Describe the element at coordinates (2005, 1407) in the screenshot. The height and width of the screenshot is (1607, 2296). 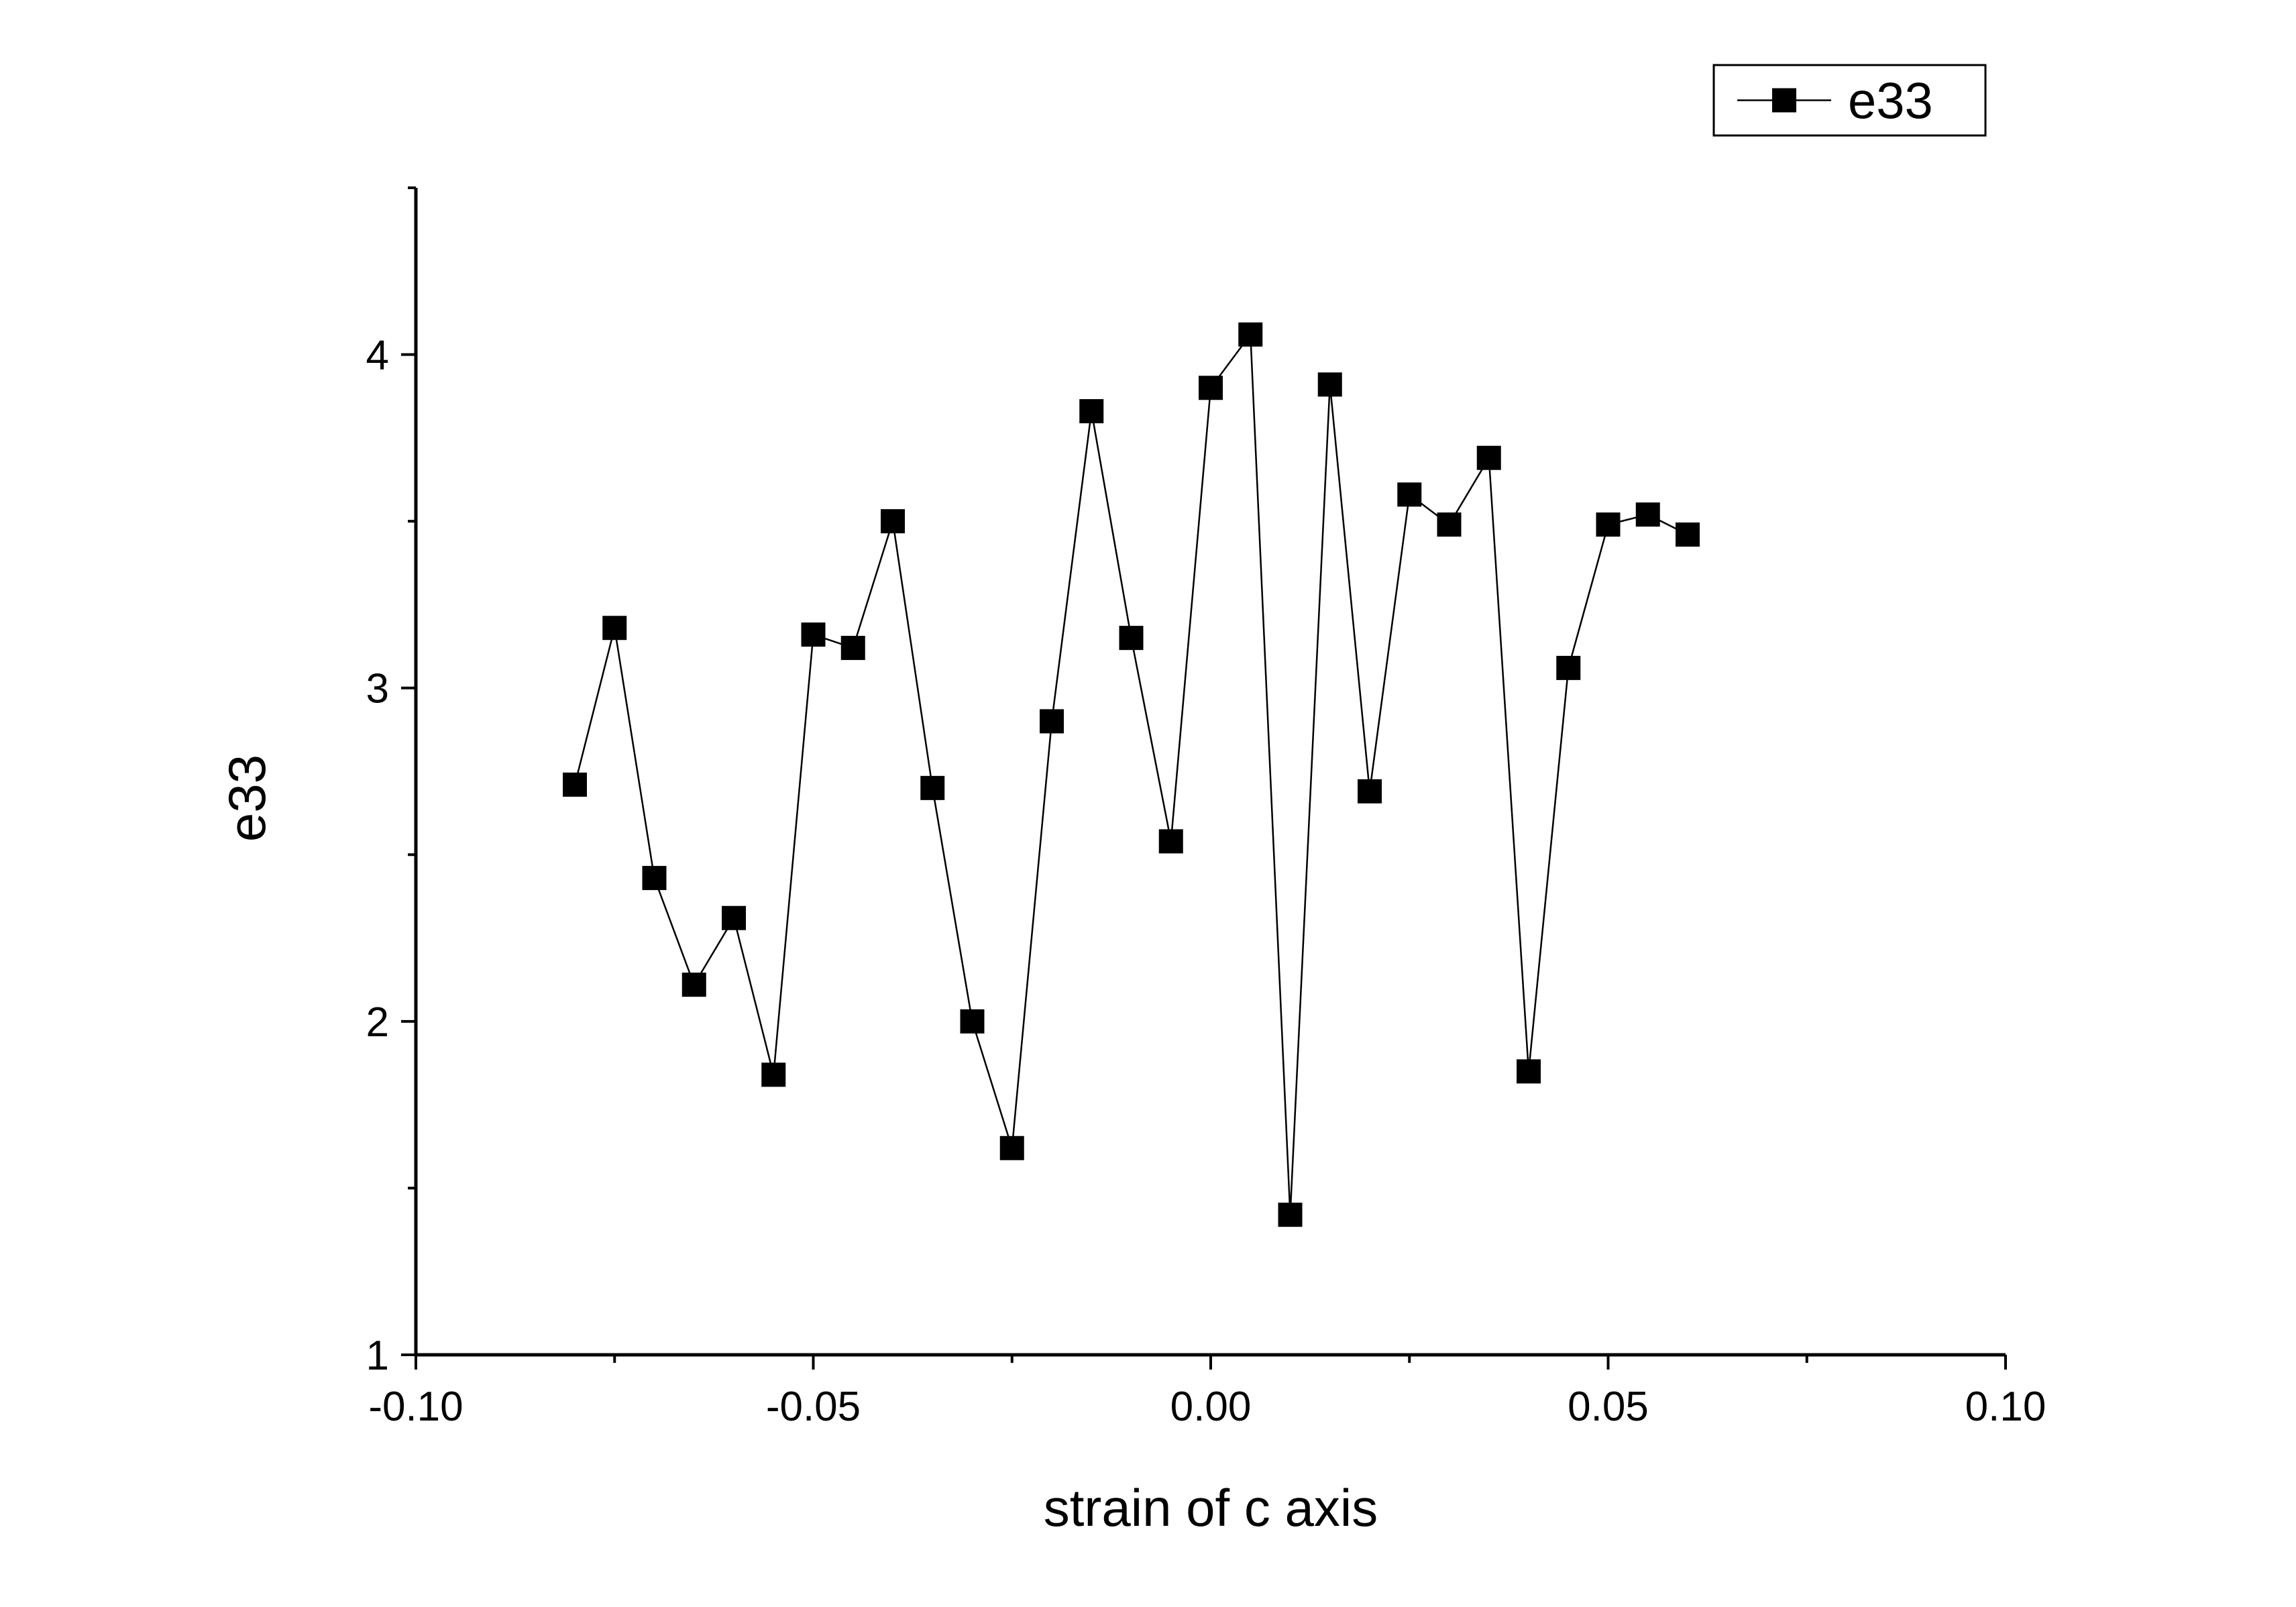
I see `x-tick-label: 0.10` at that location.